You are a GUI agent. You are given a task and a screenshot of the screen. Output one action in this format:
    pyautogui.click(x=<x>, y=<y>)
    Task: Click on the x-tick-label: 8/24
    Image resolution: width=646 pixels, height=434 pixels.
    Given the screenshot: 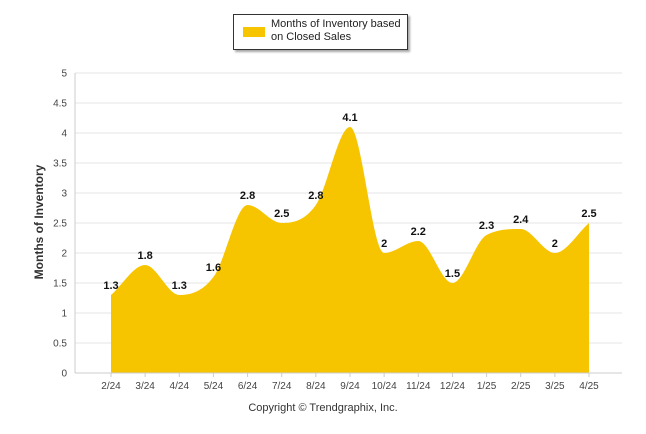 What is the action you would take?
    pyautogui.click(x=316, y=386)
    